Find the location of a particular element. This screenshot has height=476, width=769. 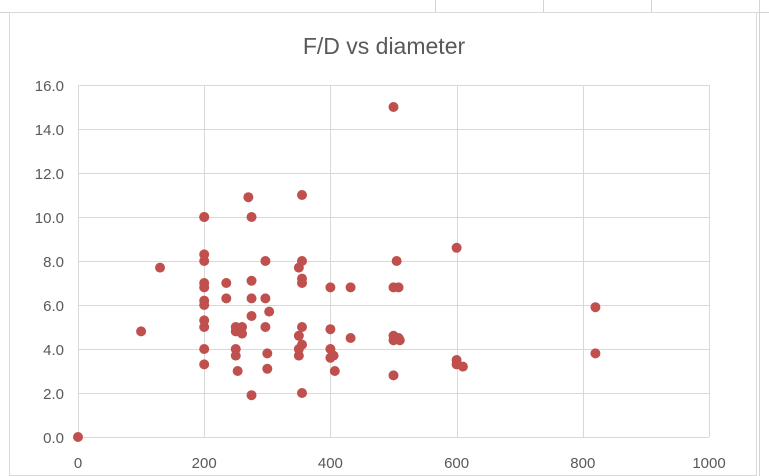

y-tick-label: 8.0 is located at coordinates (53, 262).